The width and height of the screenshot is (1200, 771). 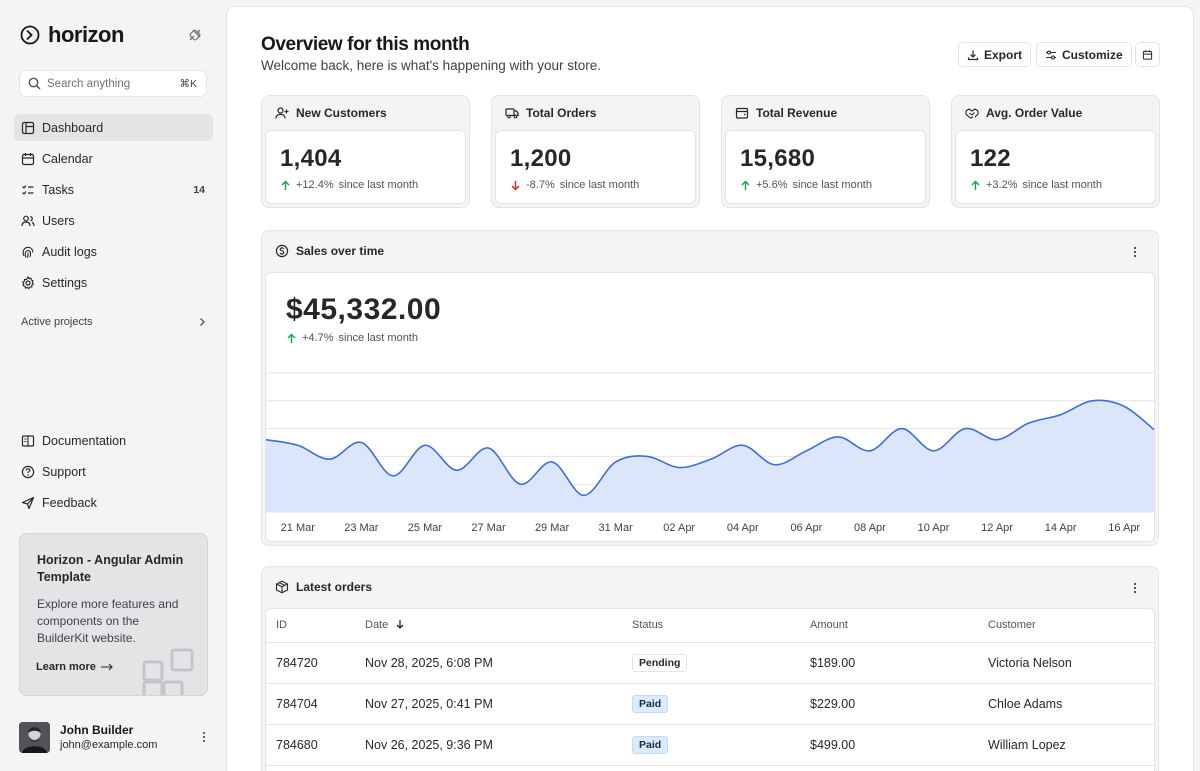 I want to click on gear-icon, so click(x=28, y=282).